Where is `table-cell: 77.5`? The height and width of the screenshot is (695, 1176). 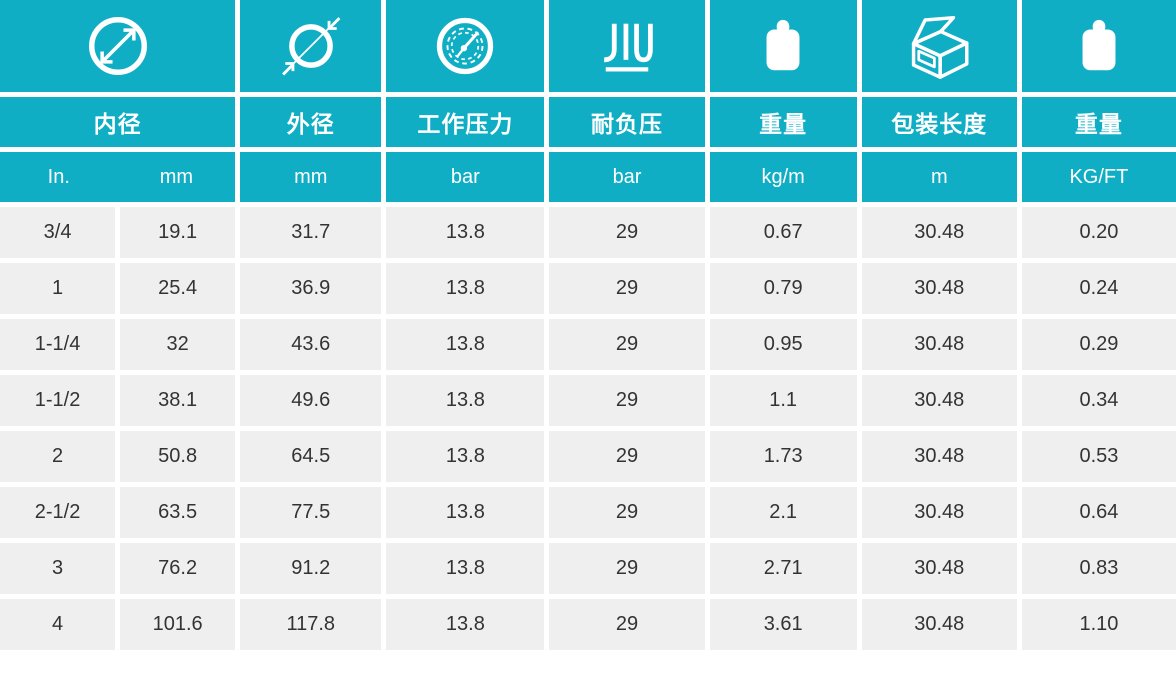
table-cell: 77.5 is located at coordinates (311, 512).